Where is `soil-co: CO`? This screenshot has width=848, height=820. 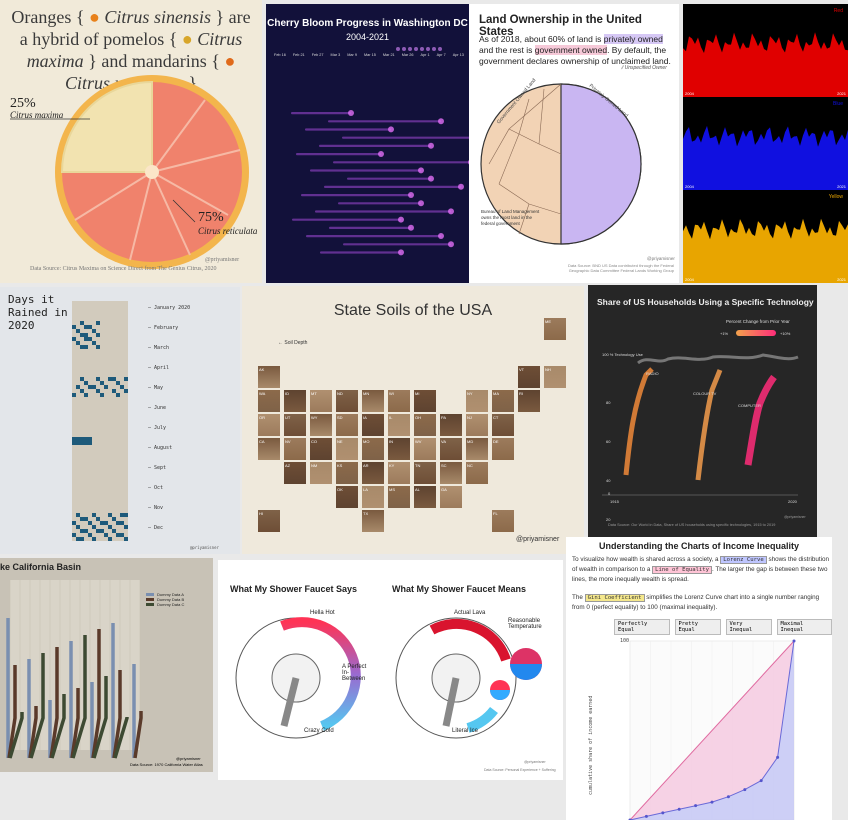 soil-co: CO is located at coordinates (321, 449).